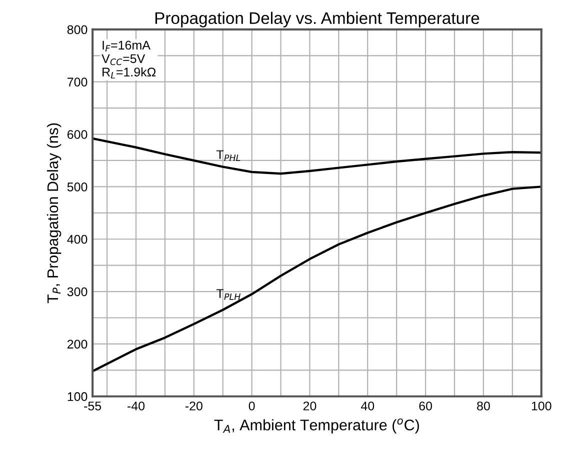 Image resolution: width=561 pixels, height=453 pixels. Describe the element at coordinates (93, 406) in the screenshot. I see `x-tick-label: -55` at that location.